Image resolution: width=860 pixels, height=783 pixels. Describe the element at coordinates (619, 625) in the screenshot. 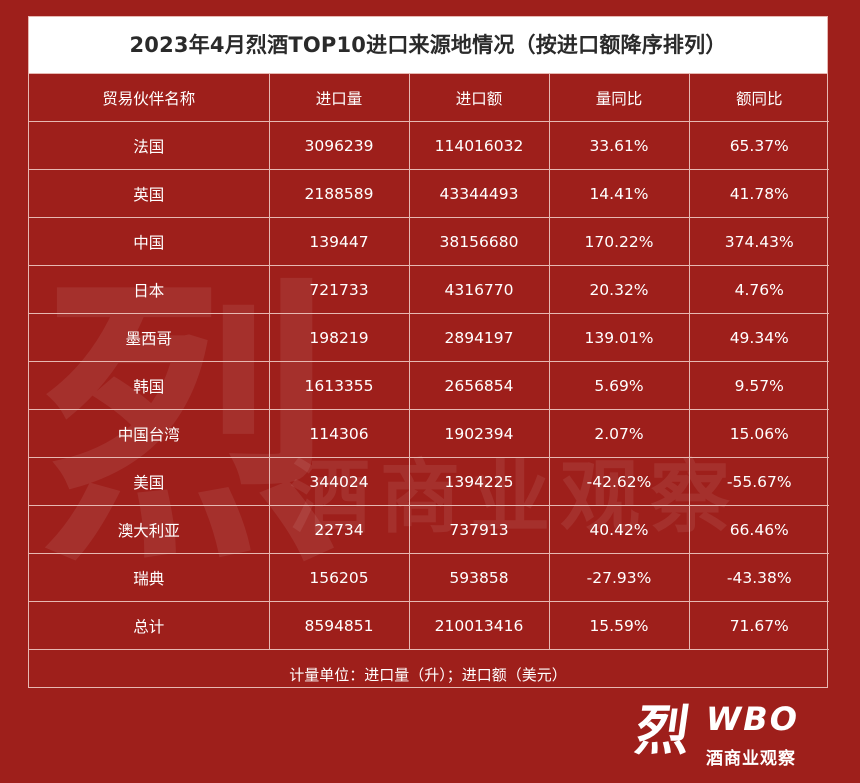

I see `value-cell: 15.59%` at that location.